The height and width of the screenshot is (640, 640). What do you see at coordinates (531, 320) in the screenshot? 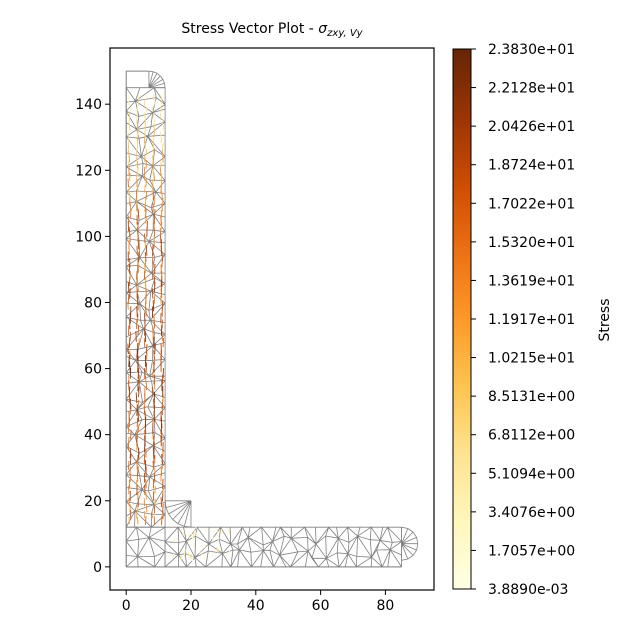
I see `colorbar-tick-label: 1.1917e+01` at bounding box center [531, 320].